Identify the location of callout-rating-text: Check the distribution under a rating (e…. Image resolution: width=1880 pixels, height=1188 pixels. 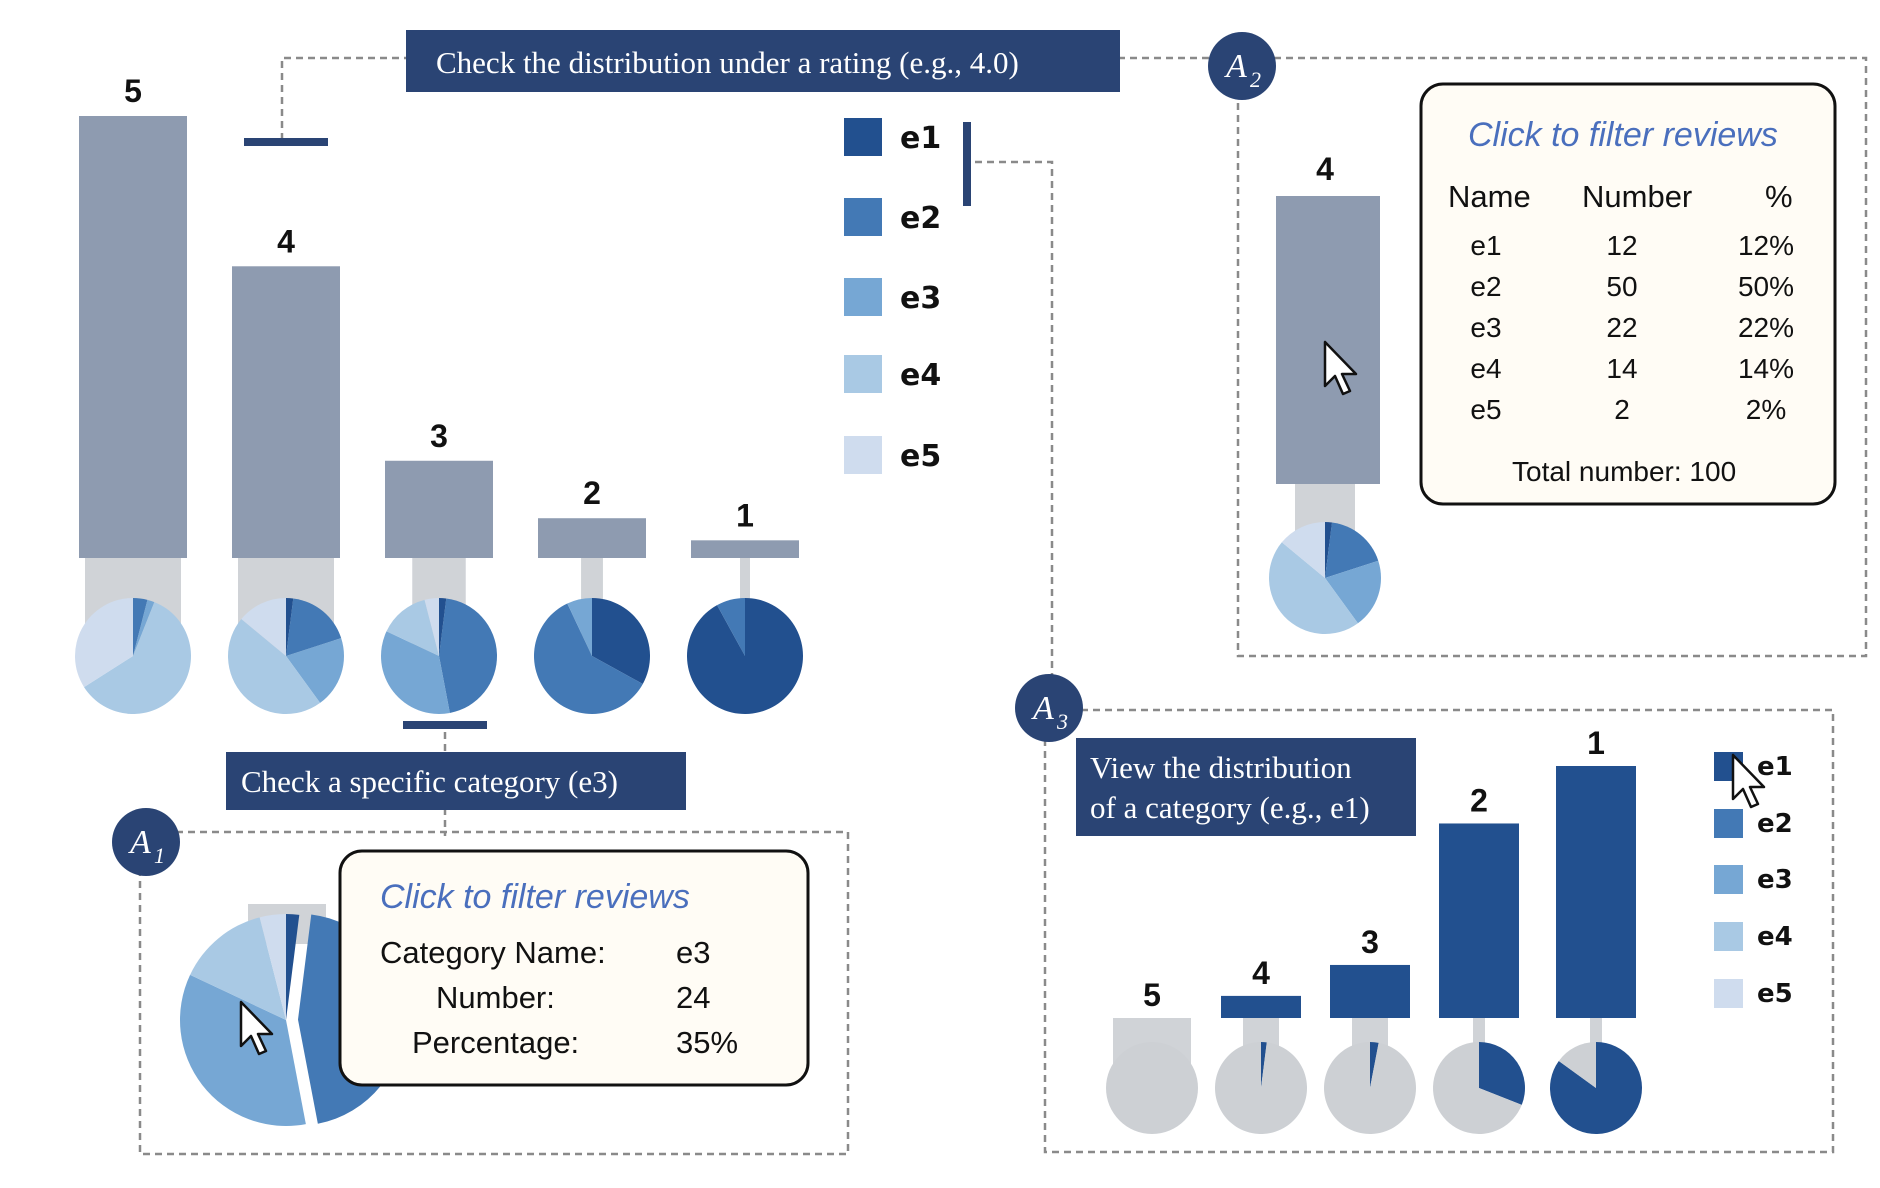
(727, 62).